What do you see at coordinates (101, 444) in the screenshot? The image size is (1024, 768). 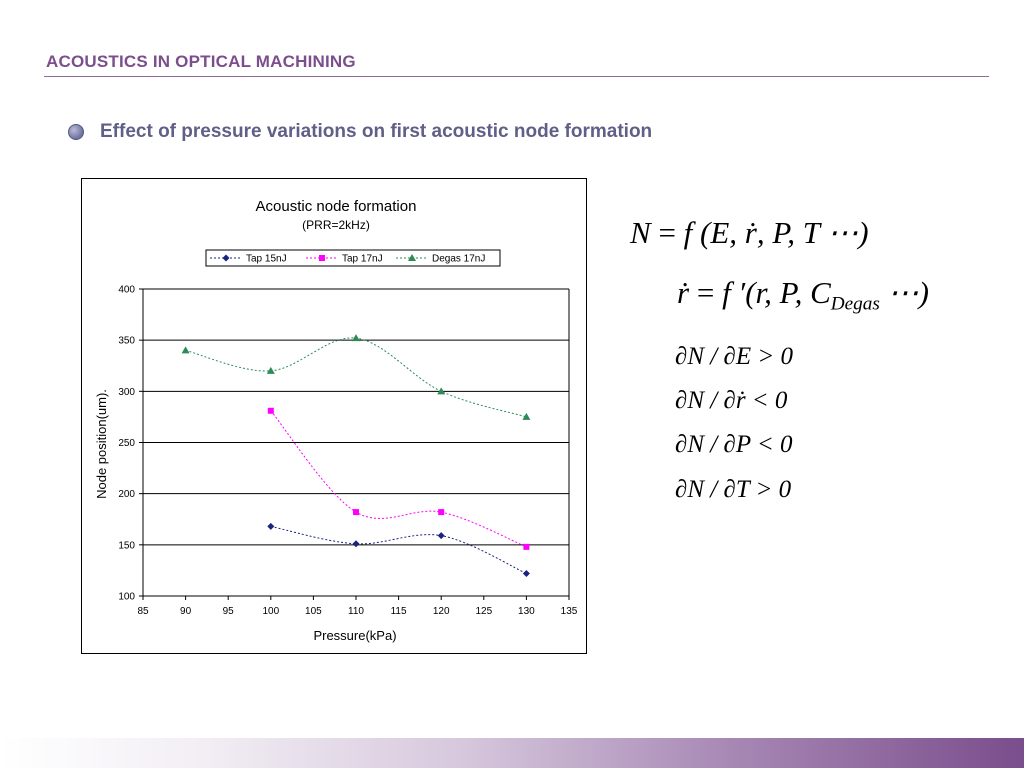 I see `y-axis-label: Node position(um).` at bounding box center [101, 444].